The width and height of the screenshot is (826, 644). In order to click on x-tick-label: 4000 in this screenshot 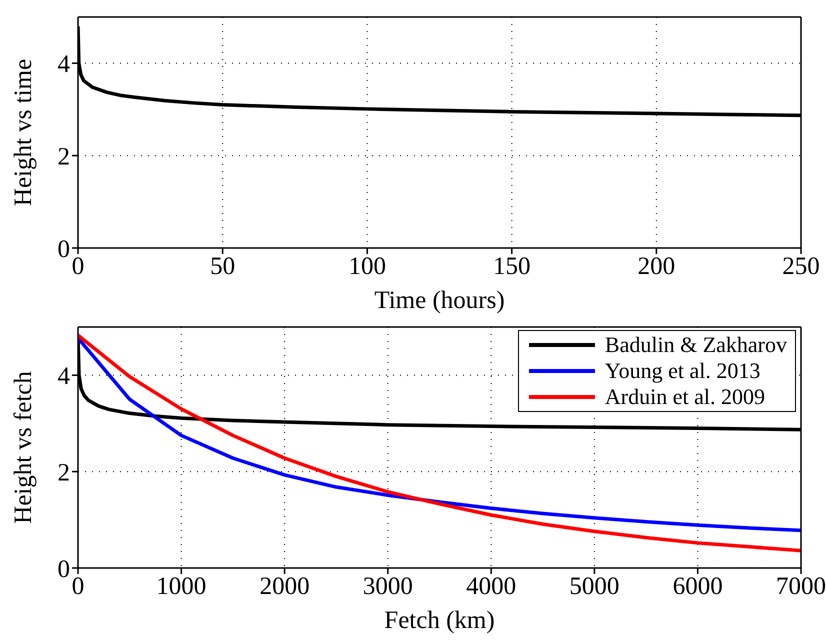, I will do `click(491, 586)`.